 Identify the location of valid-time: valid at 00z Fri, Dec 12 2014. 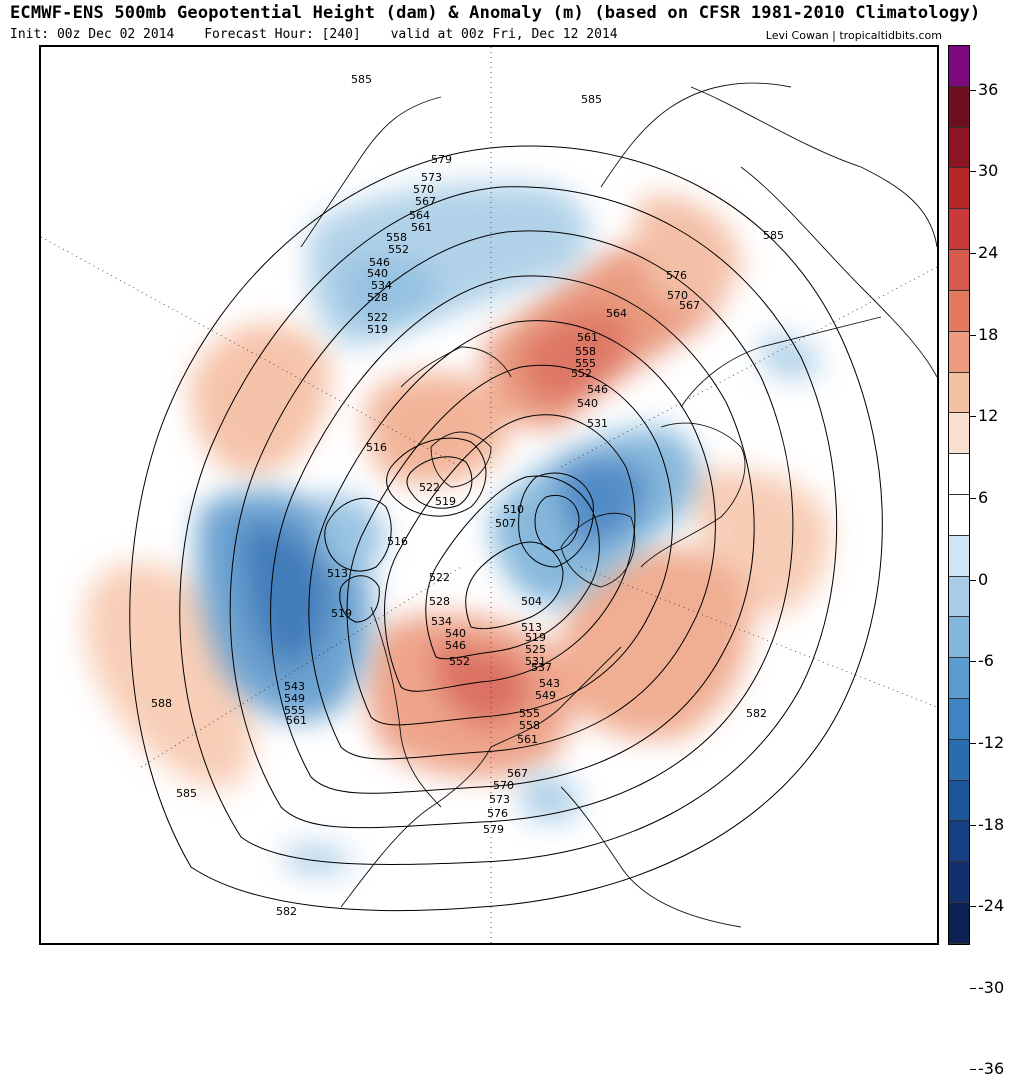
(504, 34).